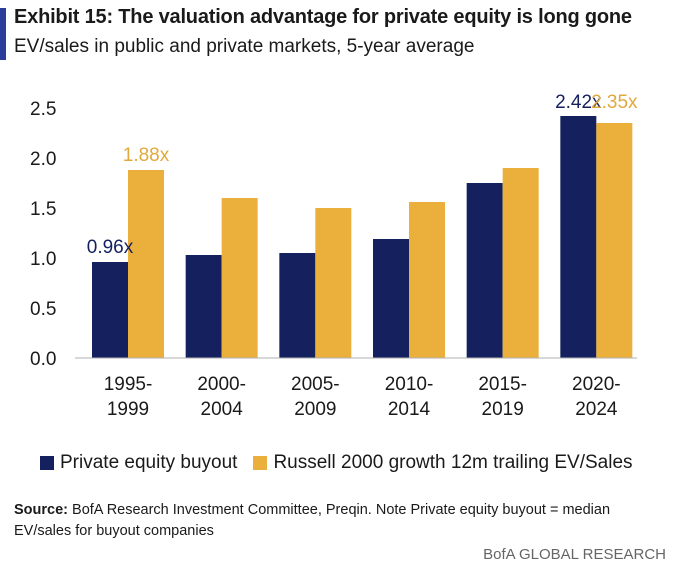 The width and height of the screenshot is (680, 571). Describe the element at coordinates (221, 384) in the screenshot. I see `x-tick-label: 2000-` at that location.